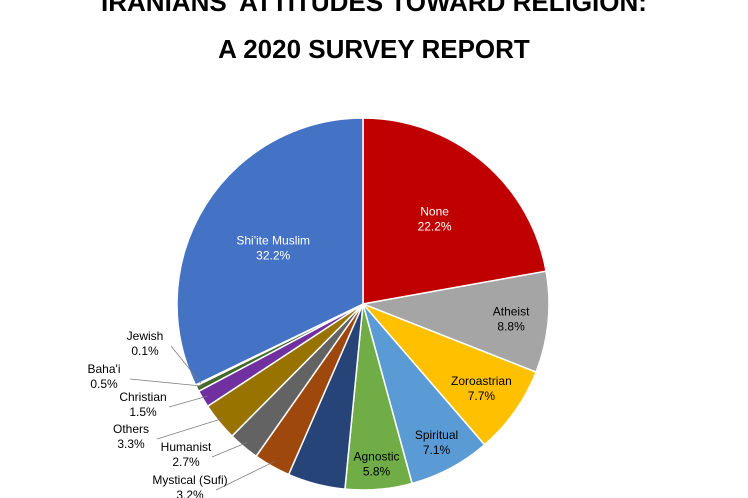 This screenshot has height=498, width=748. I want to click on leader-line-others, so click(190, 428).